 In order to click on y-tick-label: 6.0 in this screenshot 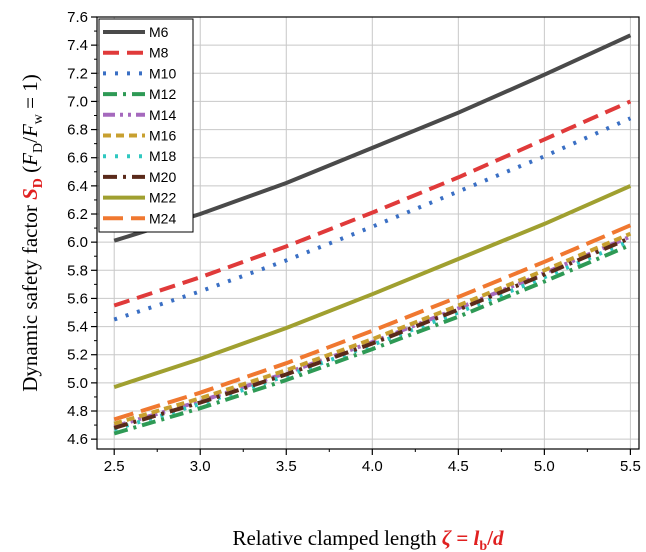, I will do `click(77, 242)`.